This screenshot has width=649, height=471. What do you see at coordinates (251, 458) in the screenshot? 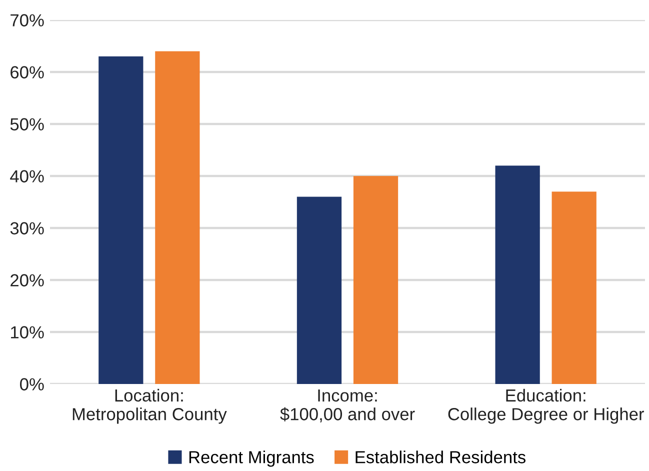
I see `legend-label: Recent Migrants` at bounding box center [251, 458].